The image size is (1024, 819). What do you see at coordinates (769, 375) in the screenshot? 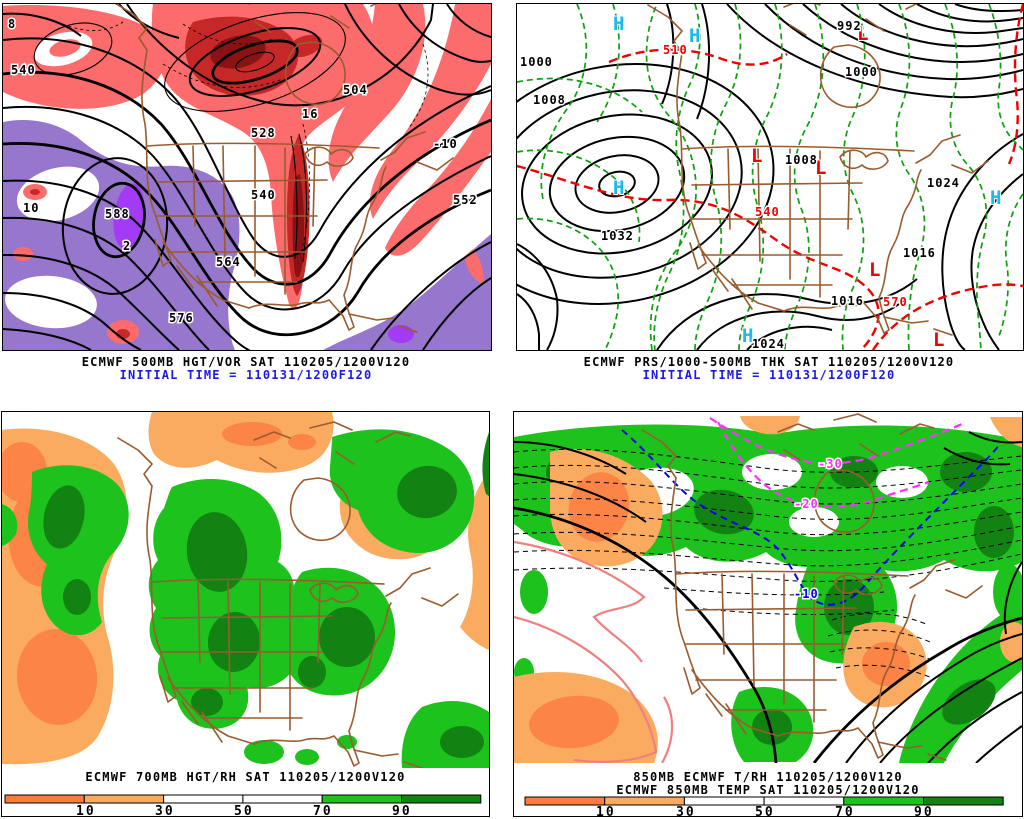
I see `initial-time-prs-thk: INITIAL TIME = 110131/1200F120` at bounding box center [769, 375].